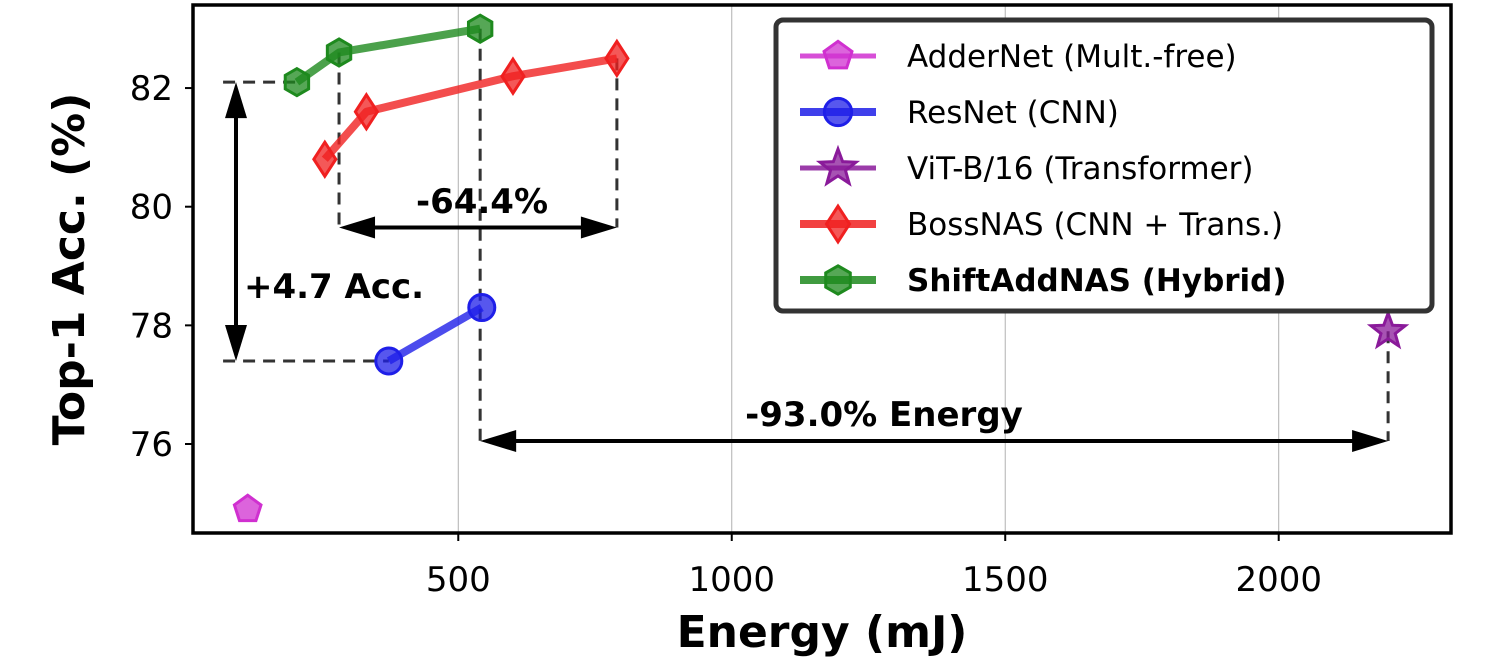 This screenshot has height=664, width=1494. What do you see at coordinates (69, 269) in the screenshot?
I see `y-axis-title: Top-1 Acc. (%)` at bounding box center [69, 269].